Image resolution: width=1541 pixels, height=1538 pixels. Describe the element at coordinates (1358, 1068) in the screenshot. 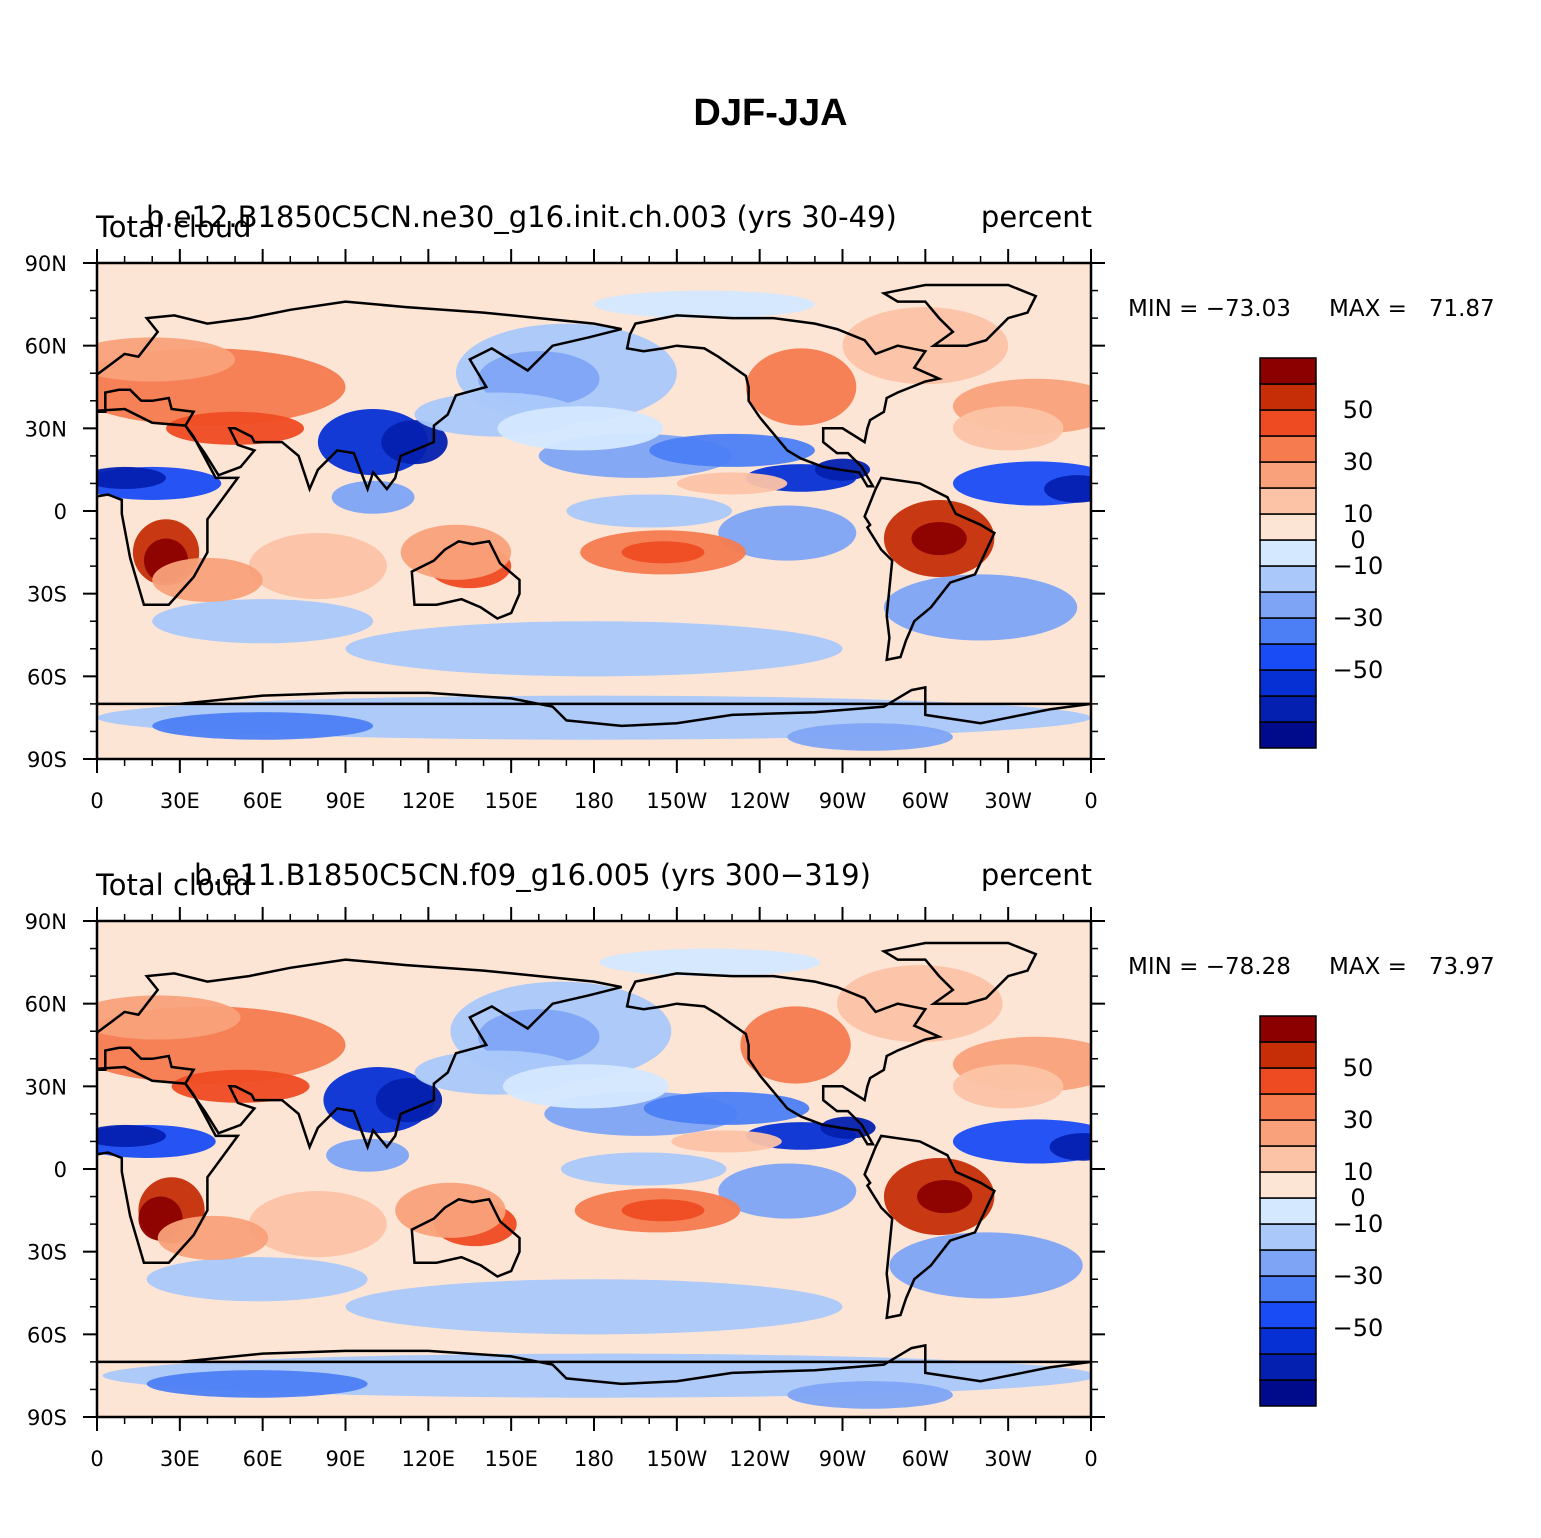

I see `colorbar-label: 50` at that location.